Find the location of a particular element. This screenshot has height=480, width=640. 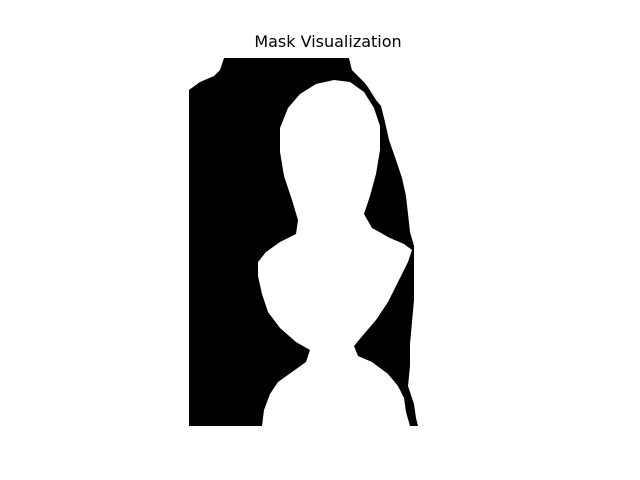

figure-title: Mask Visualization is located at coordinates (328, 41).